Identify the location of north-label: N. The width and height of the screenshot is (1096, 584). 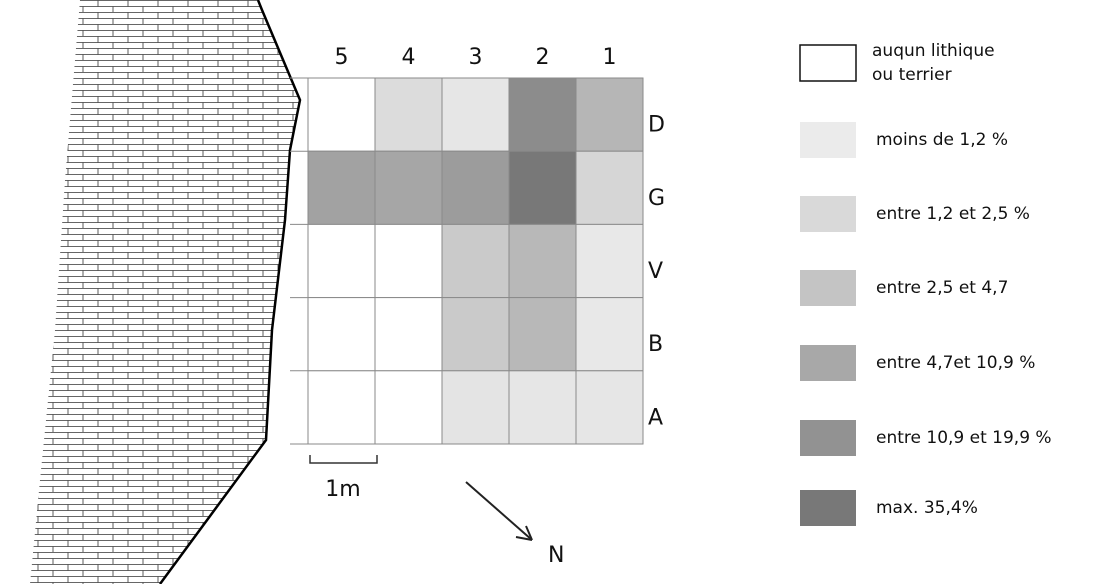
(556, 555).